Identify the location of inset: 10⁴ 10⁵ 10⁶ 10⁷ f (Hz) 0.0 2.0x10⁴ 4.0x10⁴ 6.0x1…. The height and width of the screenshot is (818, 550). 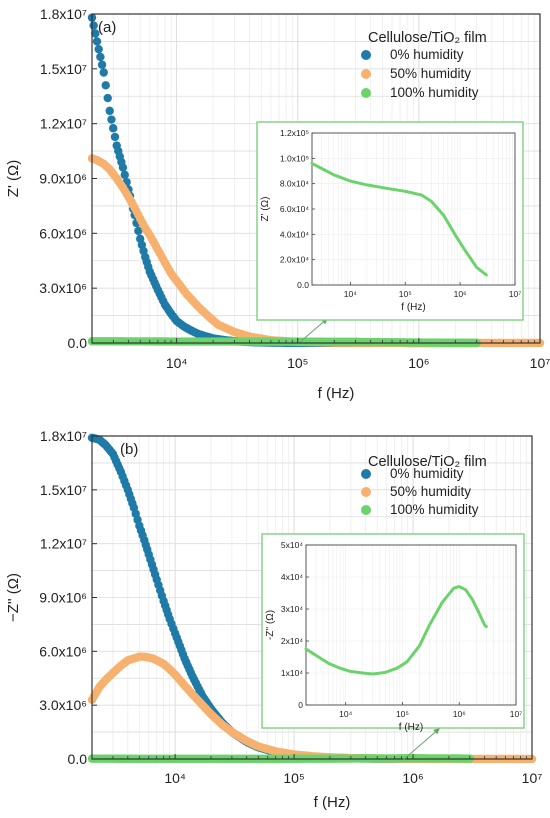
(390, 232).